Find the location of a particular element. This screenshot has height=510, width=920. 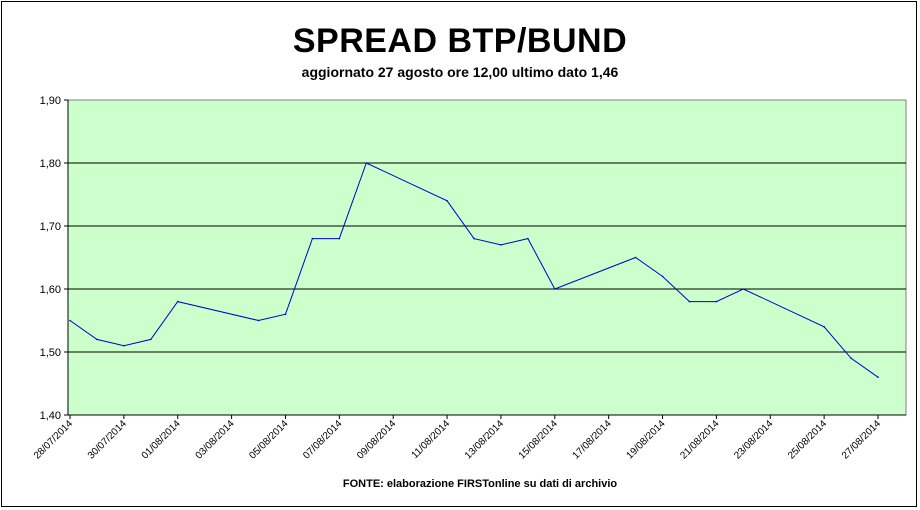

y-tick-label: 1,90 is located at coordinates (50, 101).